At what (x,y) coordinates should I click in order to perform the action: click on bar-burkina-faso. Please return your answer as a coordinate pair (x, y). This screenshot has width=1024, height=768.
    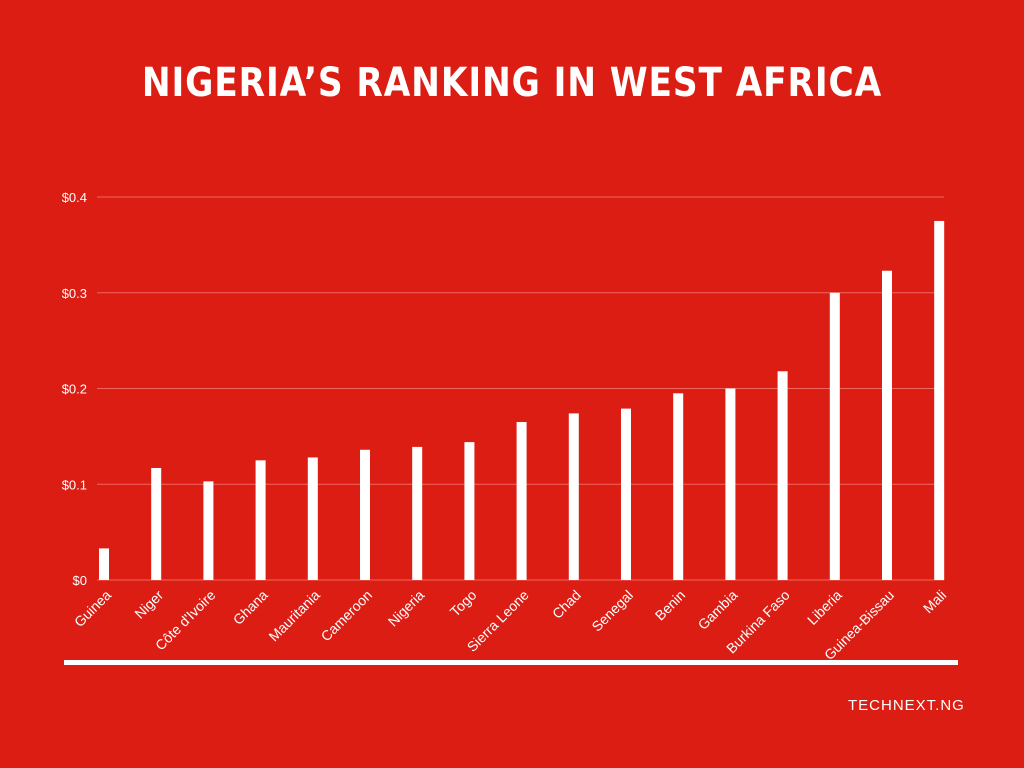
    Looking at the image, I should click on (782, 475).